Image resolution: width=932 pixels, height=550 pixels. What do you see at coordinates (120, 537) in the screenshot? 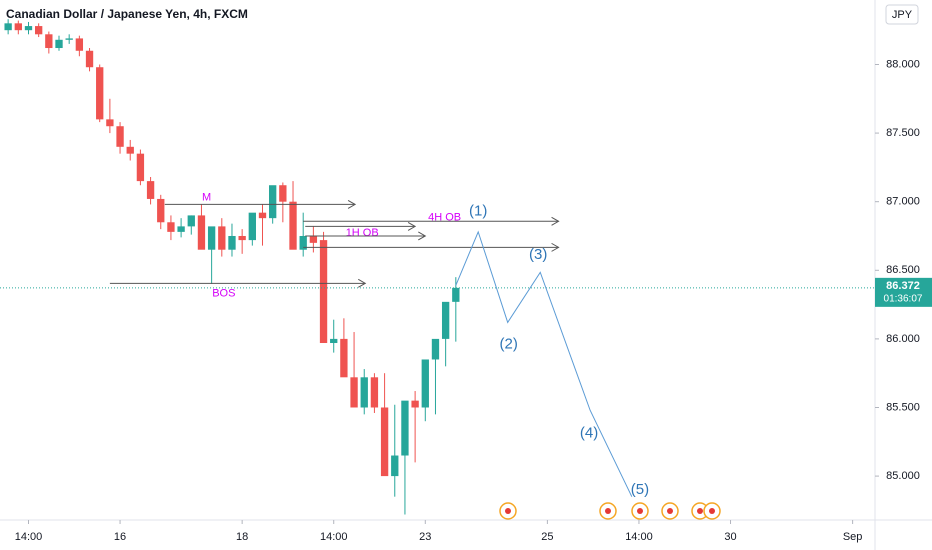
I see `x-tick-label: 16` at bounding box center [120, 537].